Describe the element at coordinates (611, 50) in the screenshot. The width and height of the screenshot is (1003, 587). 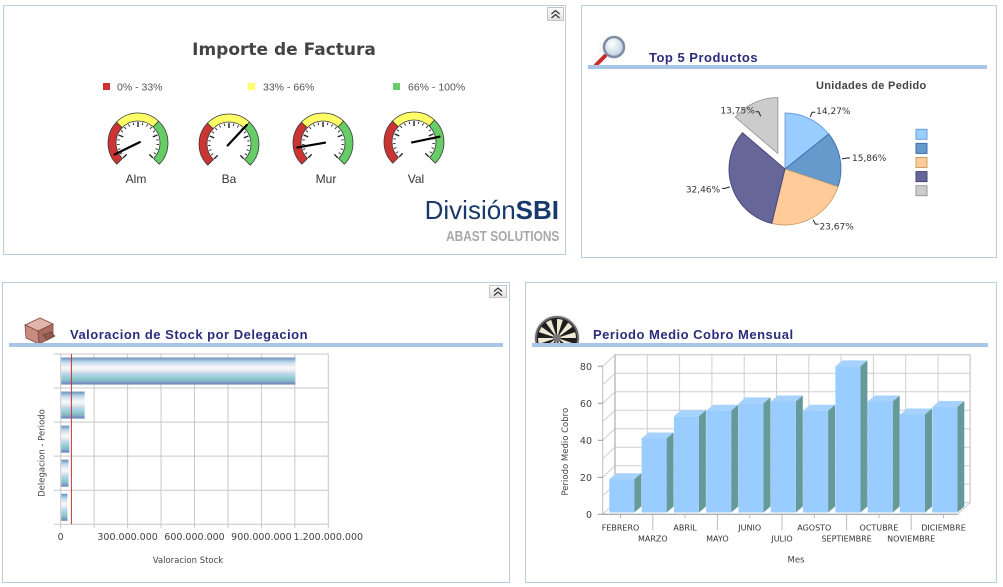
I see `magnifier-icon` at that location.